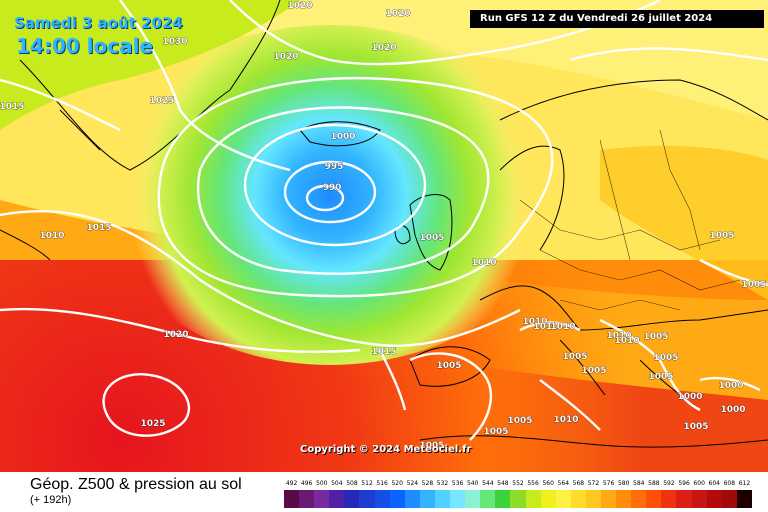 This screenshot has height=512, width=768. What do you see at coordinates (386, 449) in the screenshot?
I see `copyright-text: Copyright © 2024 Meteociel.fr` at bounding box center [386, 449].